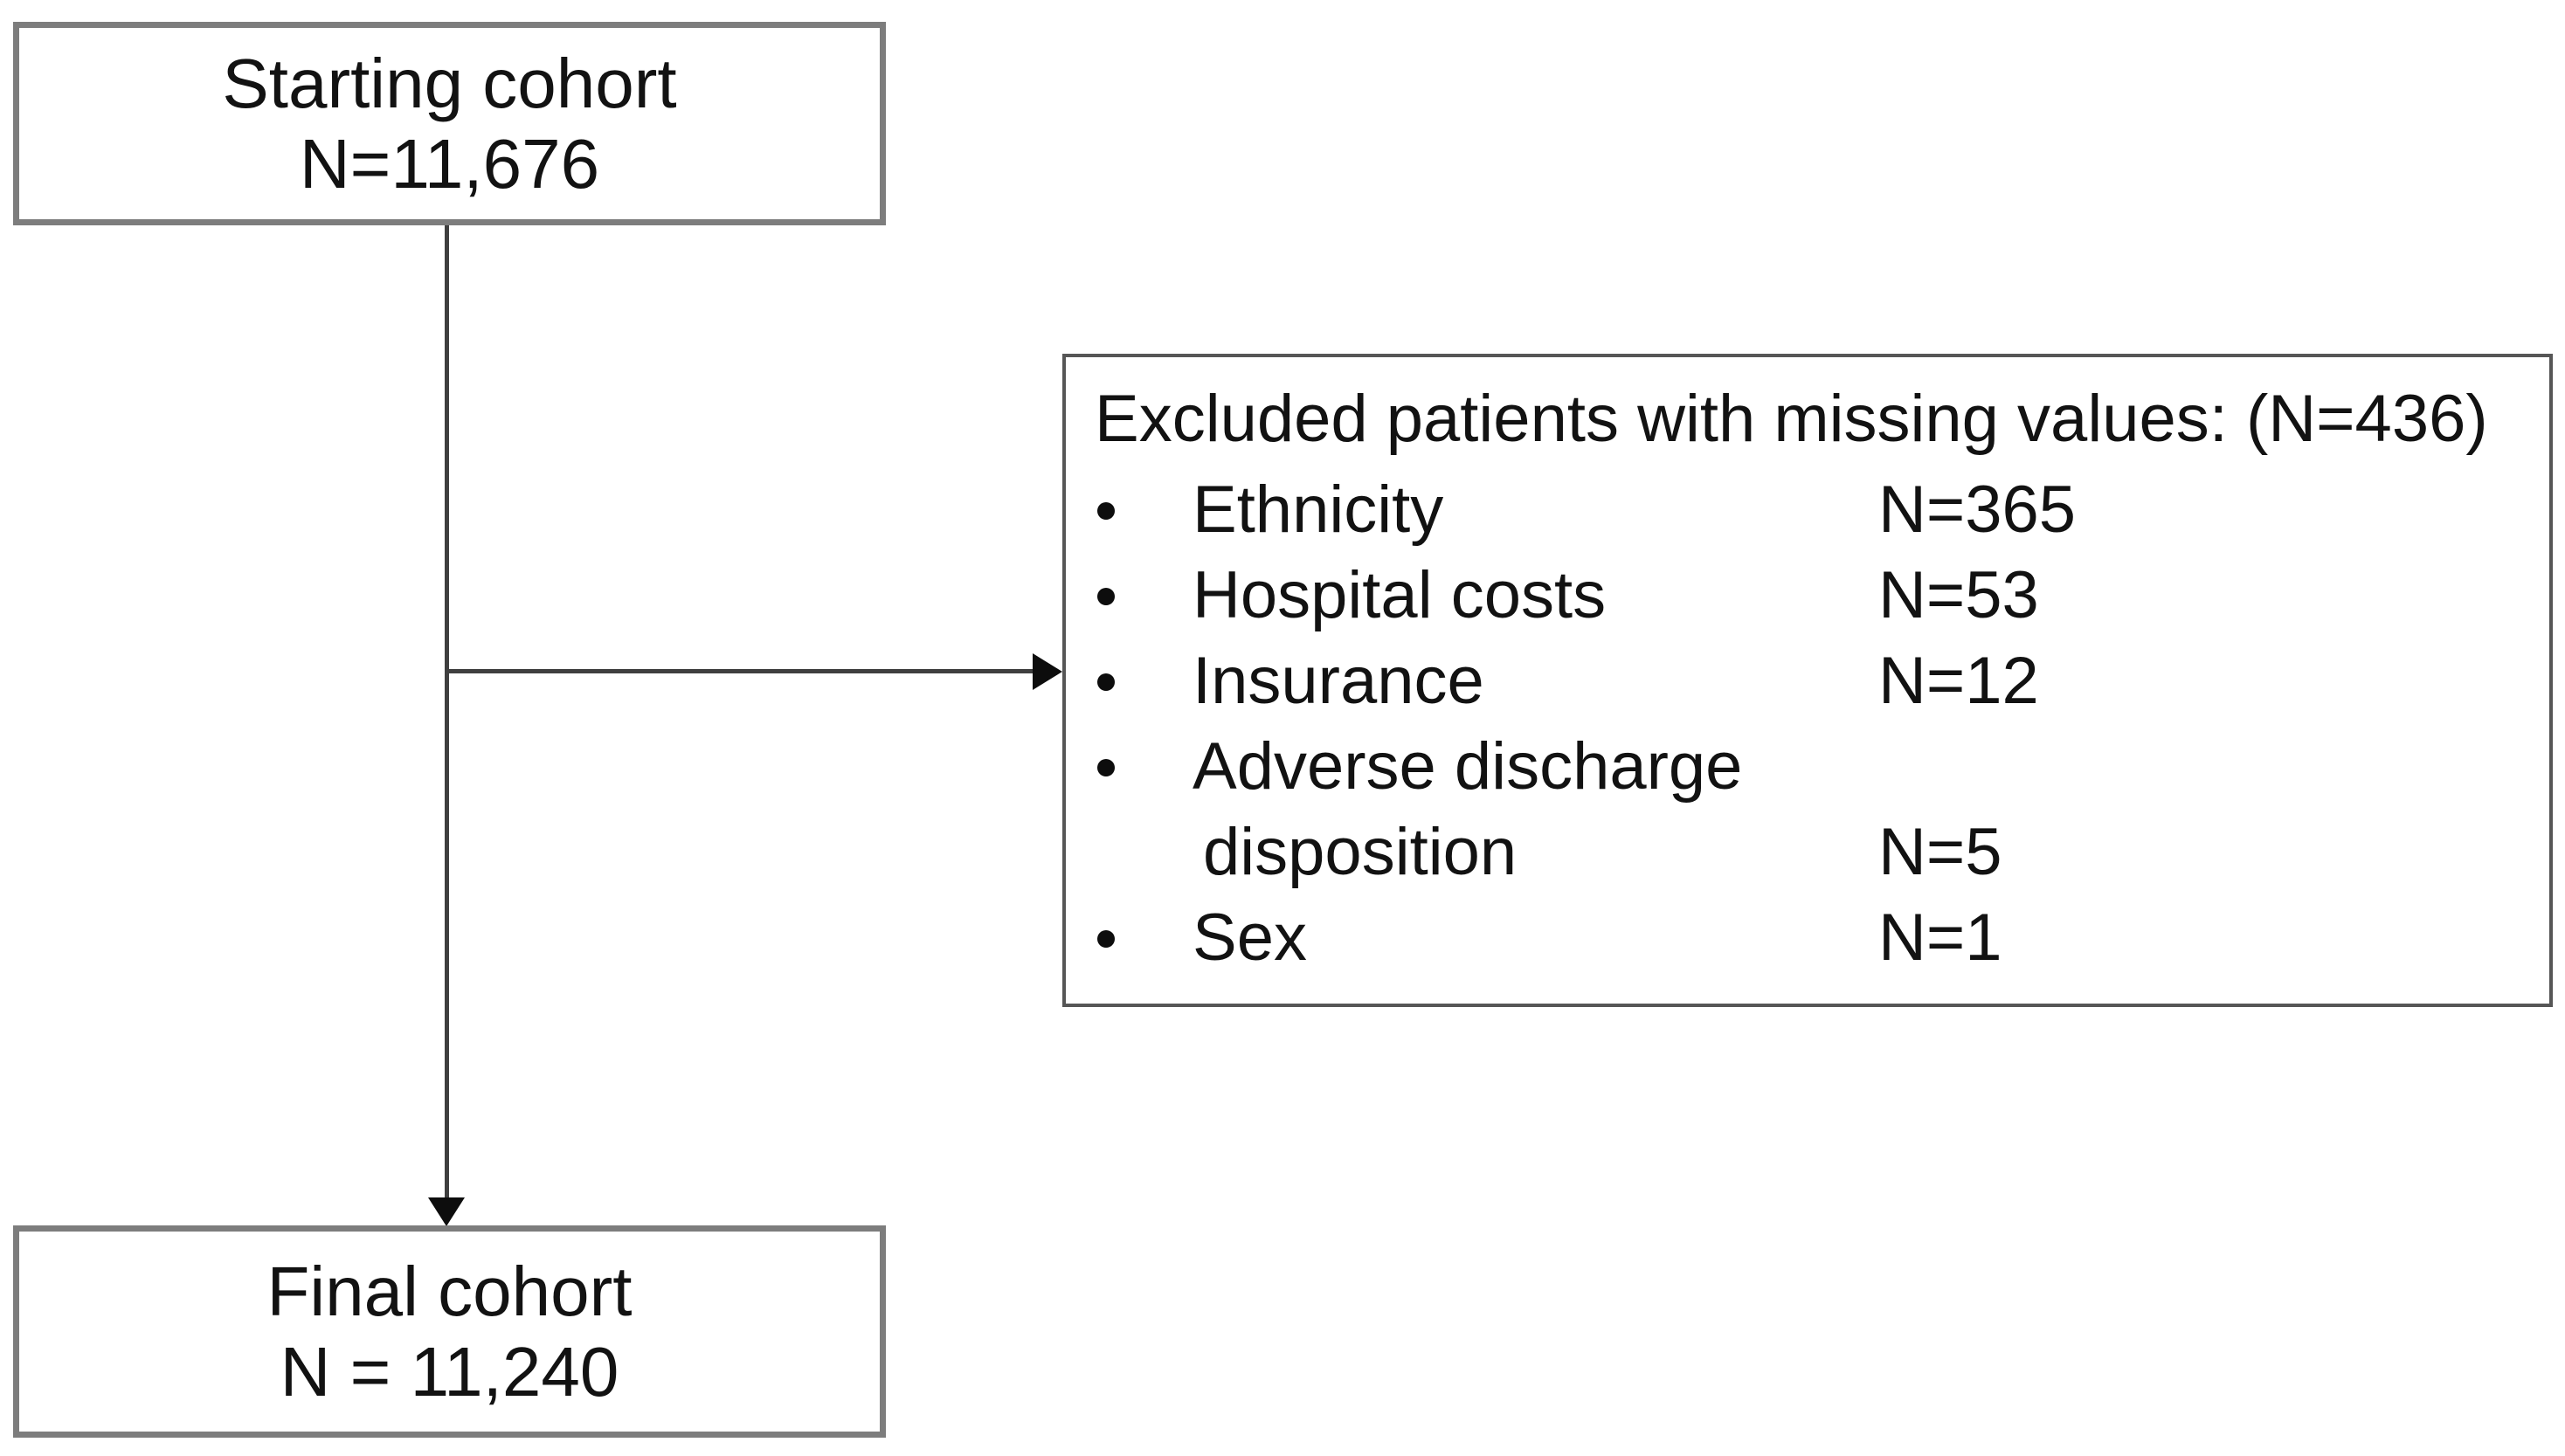 The image size is (2565, 1456). Describe the element at coordinates (449, 163) in the screenshot. I see `starting-cohort-count: N=11,676` at that location.